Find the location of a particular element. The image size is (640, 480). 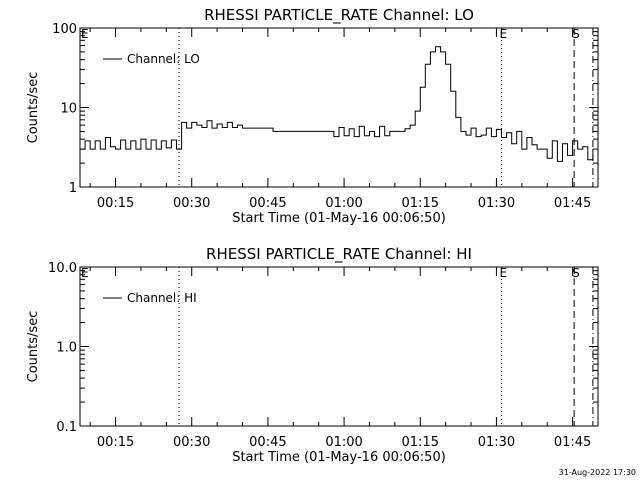

y-tick-label: 100 is located at coordinates (64, 29).